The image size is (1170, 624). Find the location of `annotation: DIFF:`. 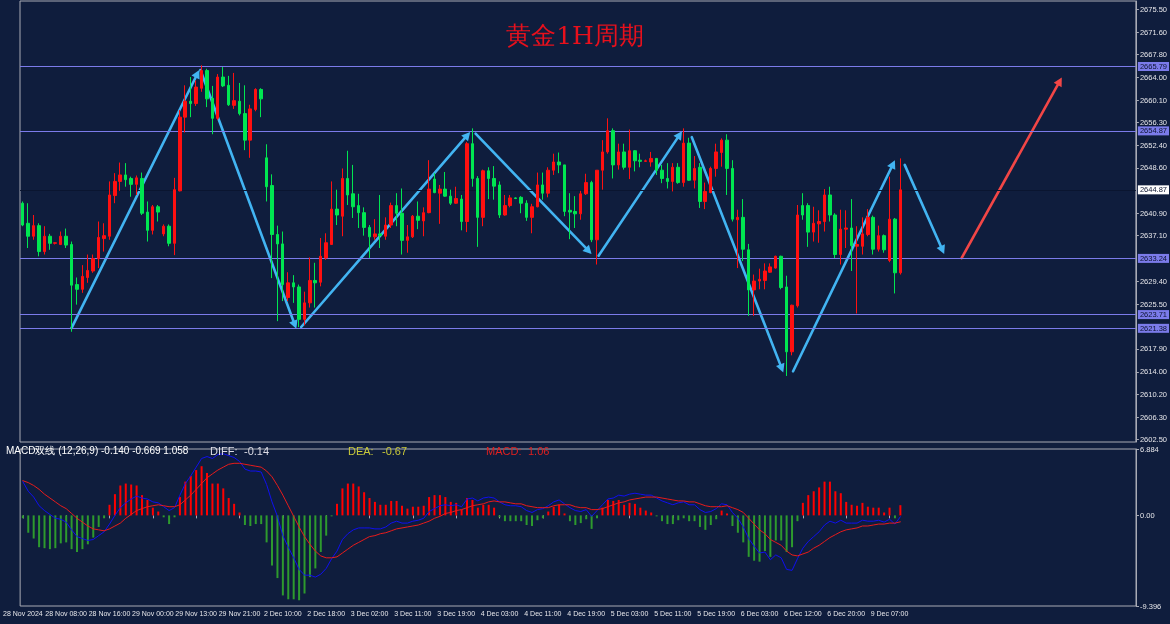

annotation: DIFF: is located at coordinates (224, 450).